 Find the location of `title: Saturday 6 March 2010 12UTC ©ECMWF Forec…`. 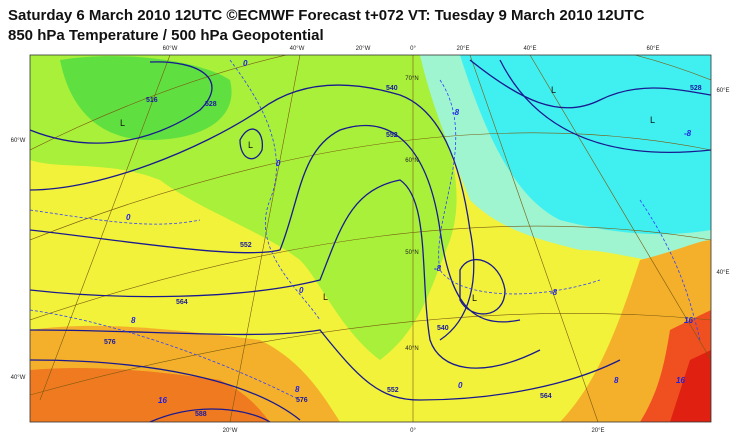

title: Saturday 6 March 2010 12UTC ©ECMWF Forec… is located at coordinates (326, 15).